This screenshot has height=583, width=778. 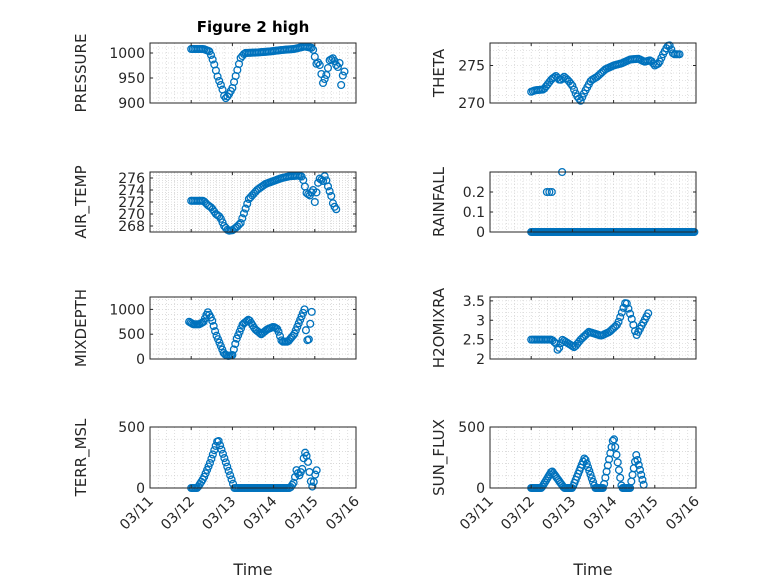 What do you see at coordinates (252, 569) in the screenshot?
I see `x-axis-label: Time` at bounding box center [252, 569].